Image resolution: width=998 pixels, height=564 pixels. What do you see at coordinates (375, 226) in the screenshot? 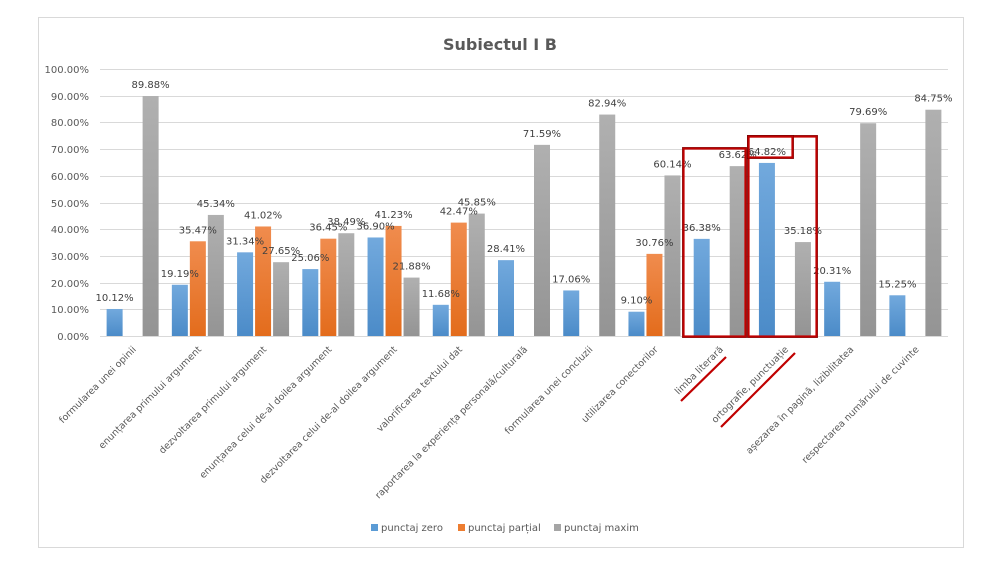
I see `data-label: 36.90%` at bounding box center [375, 226].